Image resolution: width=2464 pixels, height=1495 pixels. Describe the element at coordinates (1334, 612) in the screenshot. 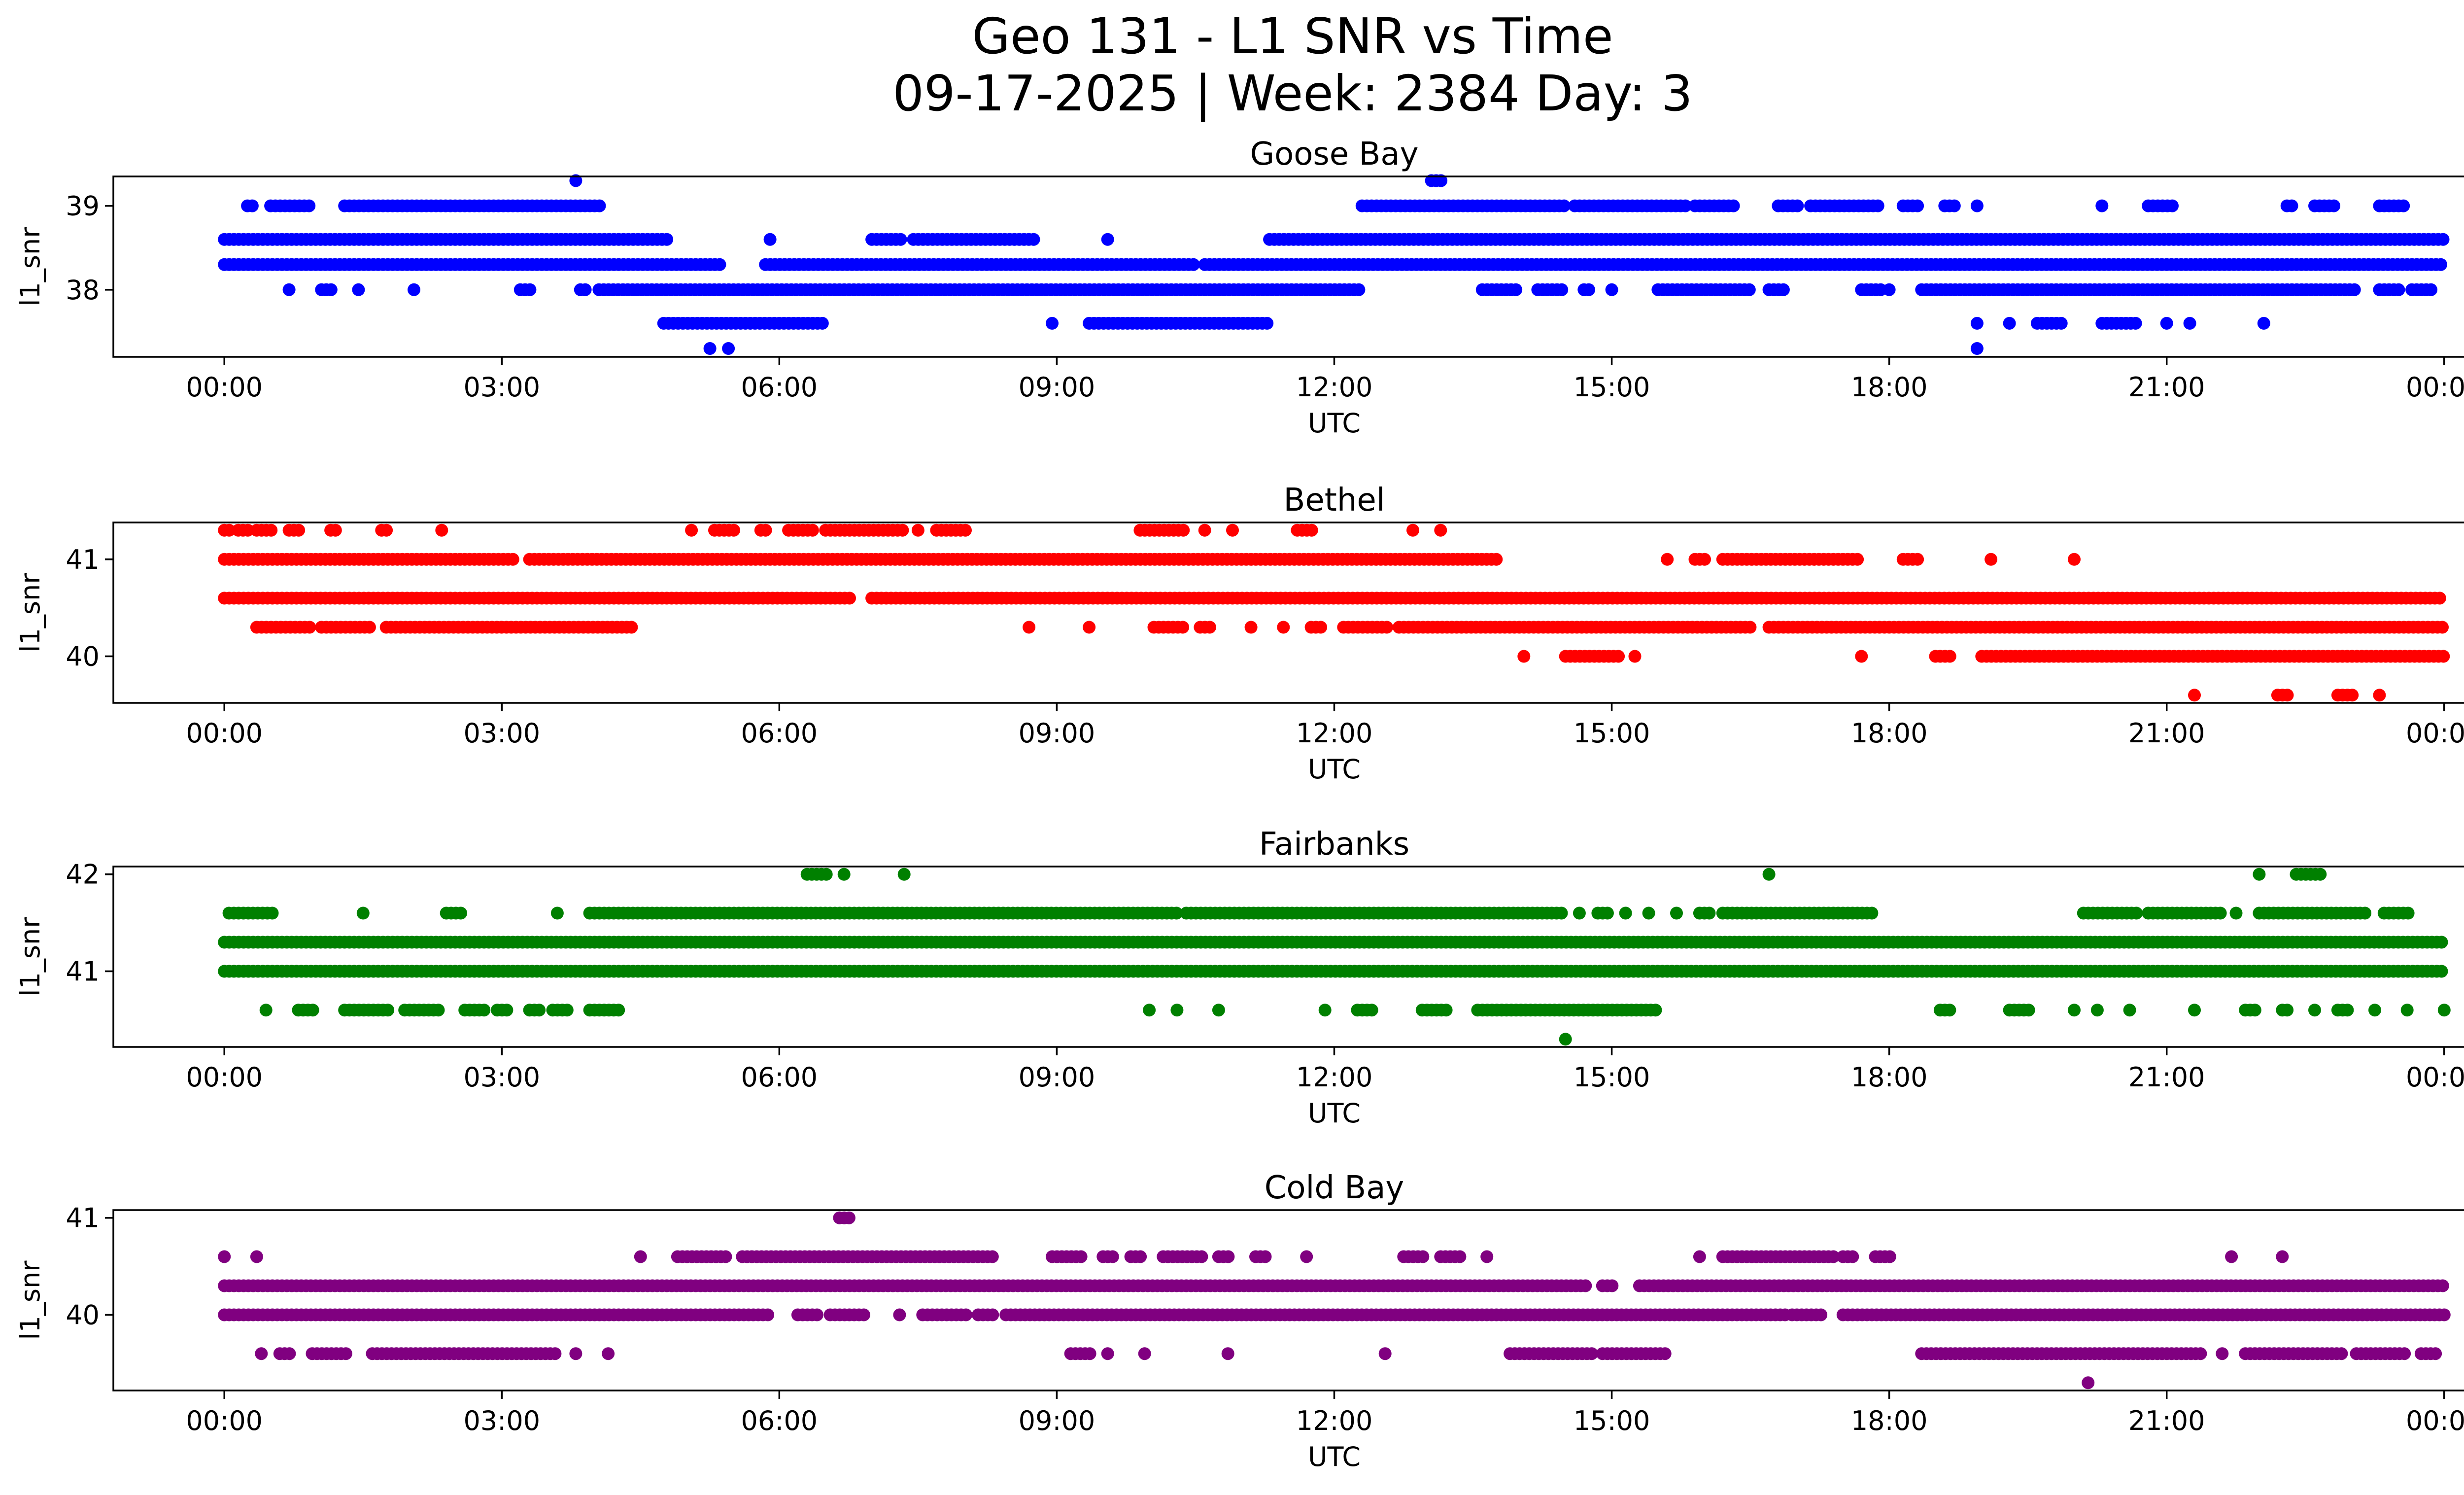

I see `points-bethel` at that location.